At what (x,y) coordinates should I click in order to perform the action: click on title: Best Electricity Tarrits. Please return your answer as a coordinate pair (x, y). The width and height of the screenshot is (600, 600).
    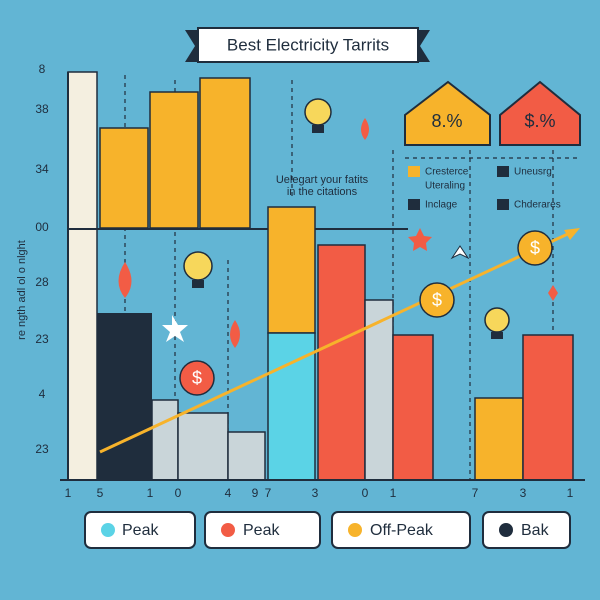
    Looking at the image, I should click on (308, 44).